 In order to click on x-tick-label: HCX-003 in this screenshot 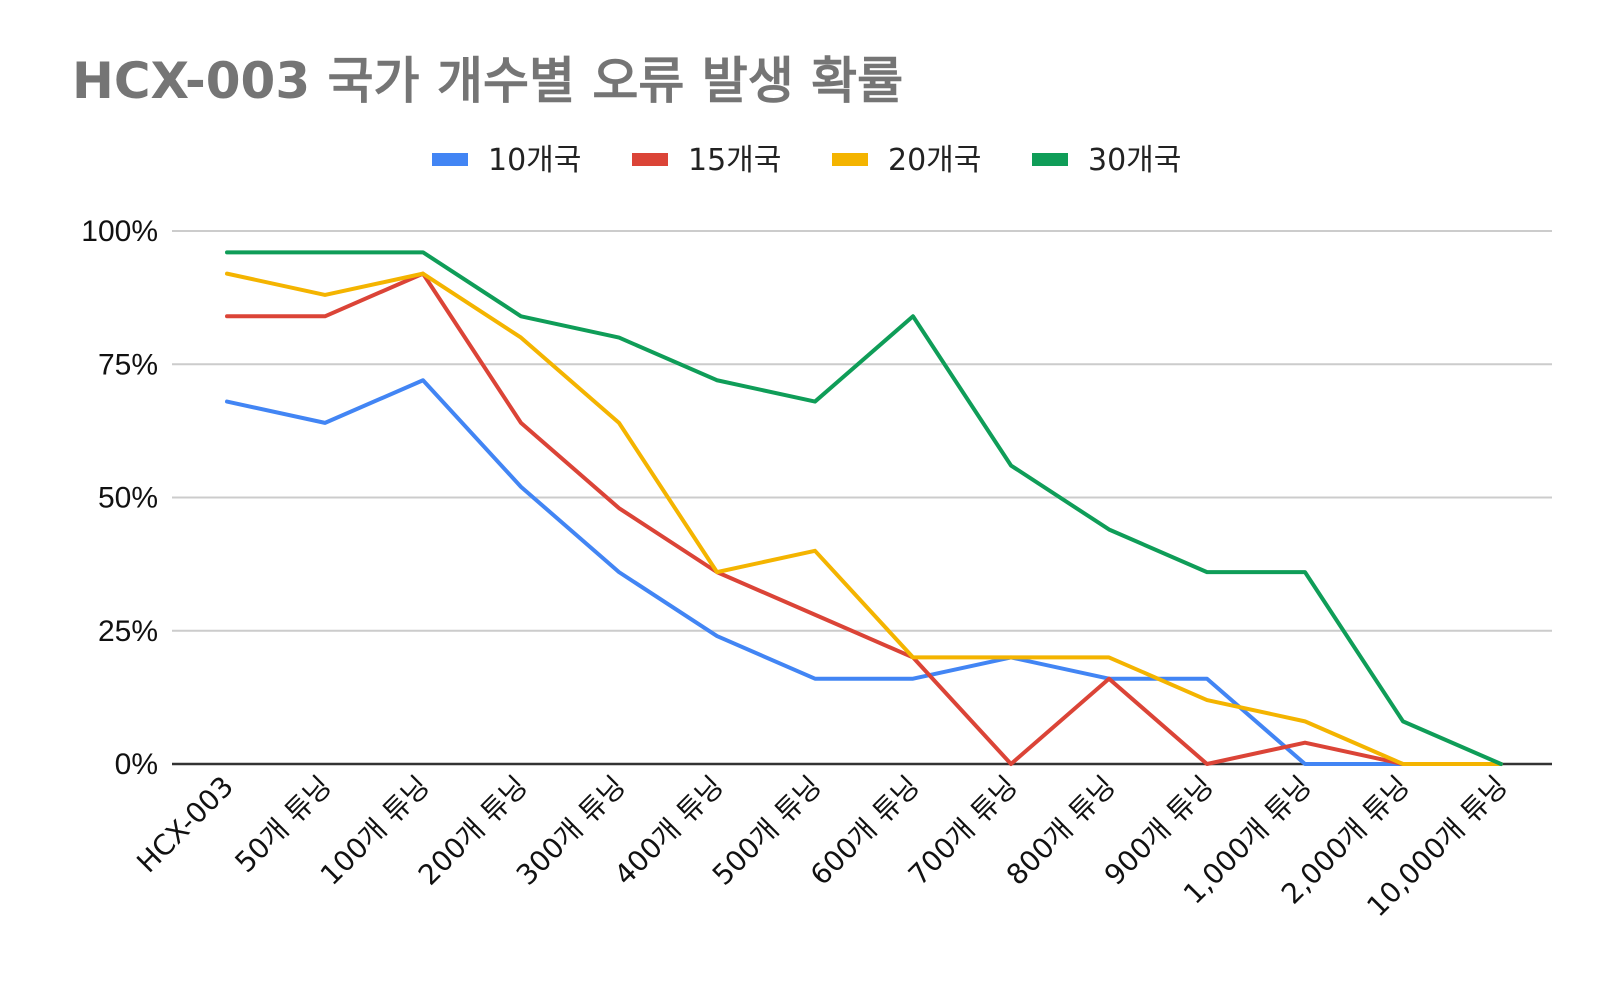, I will do `click(185, 825)`.